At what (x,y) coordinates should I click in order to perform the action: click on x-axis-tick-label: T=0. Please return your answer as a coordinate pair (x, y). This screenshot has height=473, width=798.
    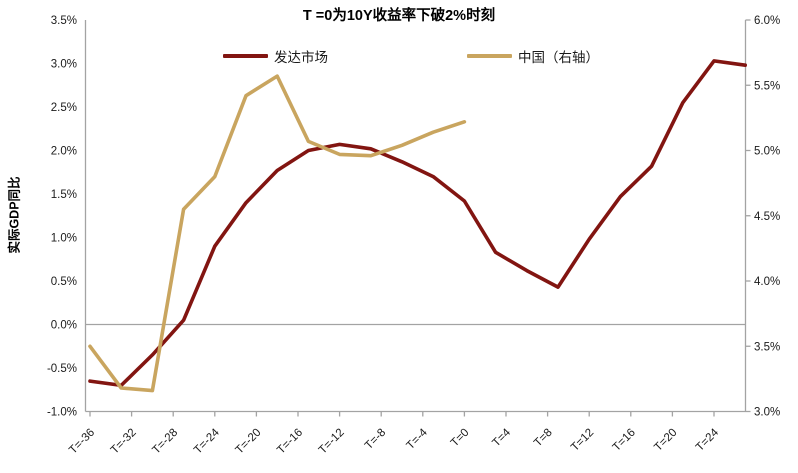
    Looking at the image, I should click on (460, 438).